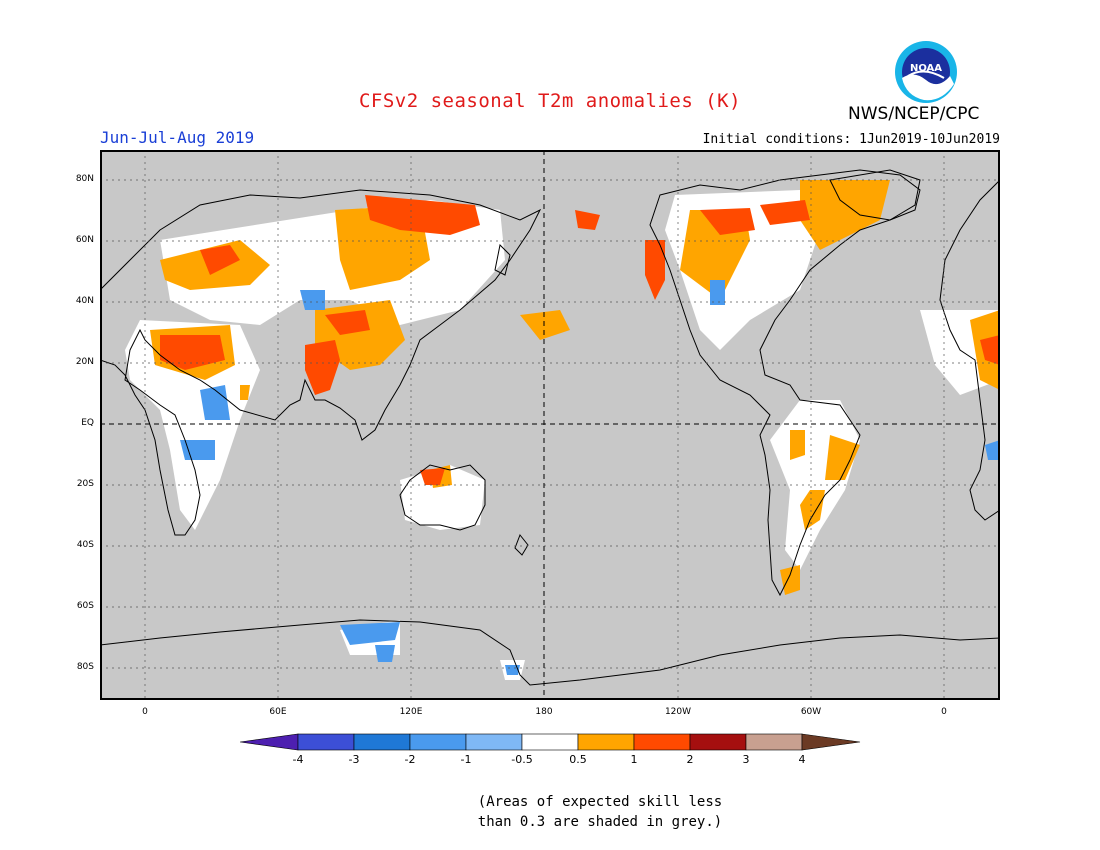 Image resolution: width=1100 pixels, height=850 pixels. What do you see at coordinates (85, 606) in the screenshot?
I see `lat-label: 60S` at bounding box center [85, 606].